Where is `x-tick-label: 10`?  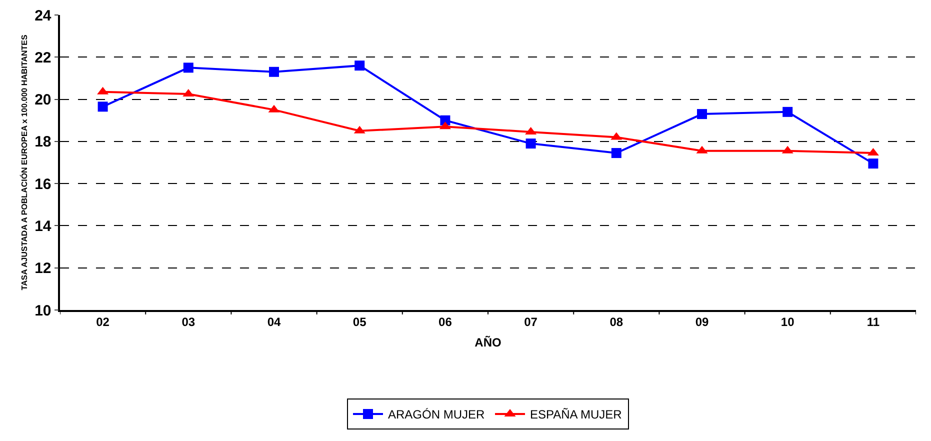
x-tick-label: 10 is located at coordinates (787, 322).